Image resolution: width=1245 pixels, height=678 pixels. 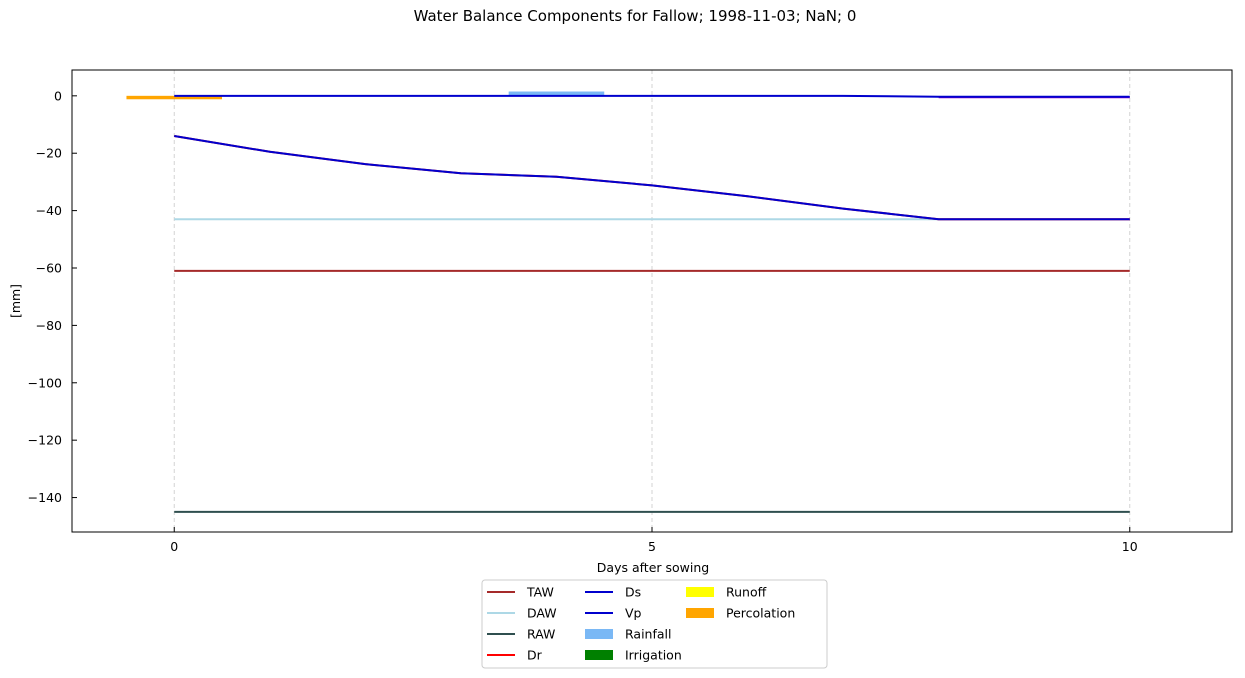 I want to click on legend-frame, so click(x=654, y=624).